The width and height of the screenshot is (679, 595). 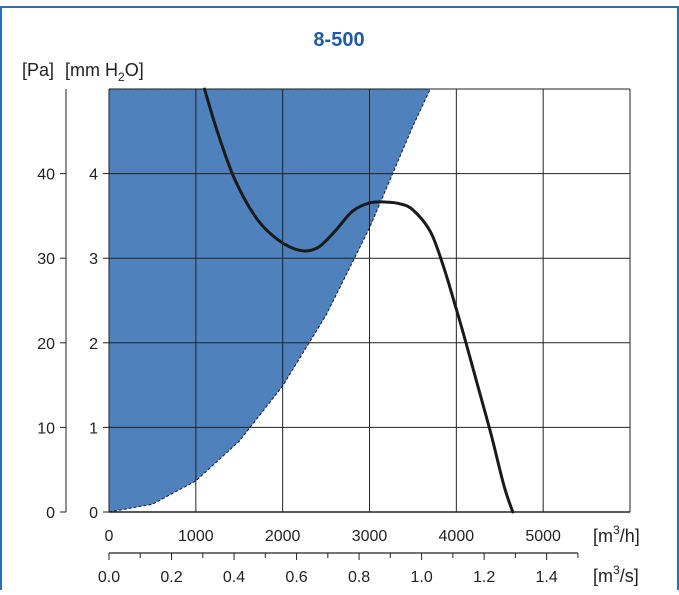 What do you see at coordinates (46, 428) in the screenshot?
I see `y-tick-label-pa: 10` at bounding box center [46, 428].